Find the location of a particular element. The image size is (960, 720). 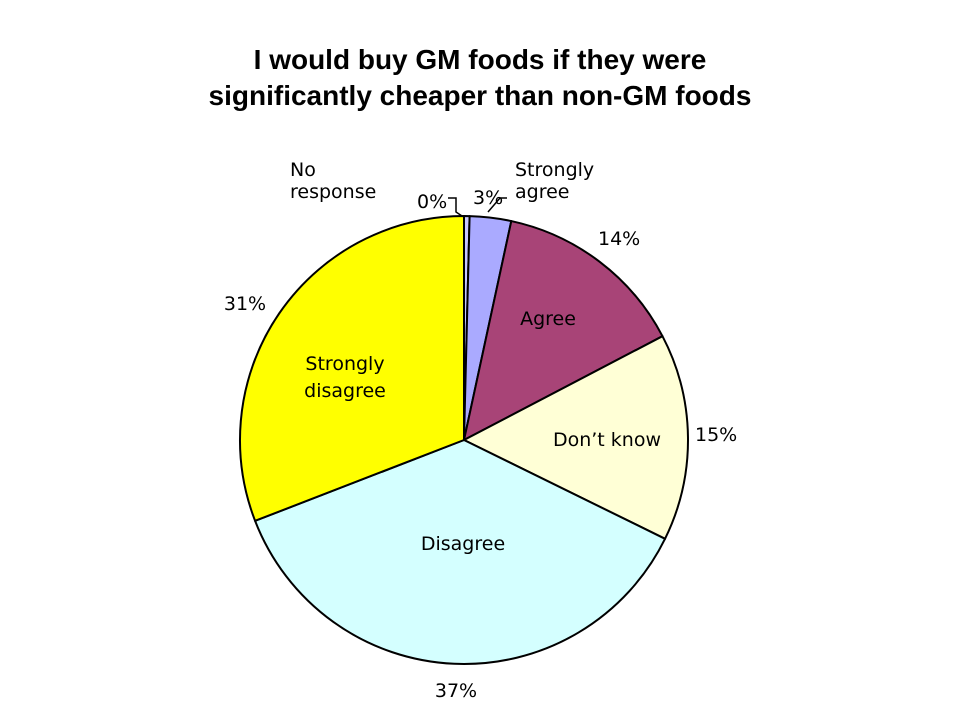

chart-title-line-1: I would buy GM foods if they were is located at coordinates (480, 59).